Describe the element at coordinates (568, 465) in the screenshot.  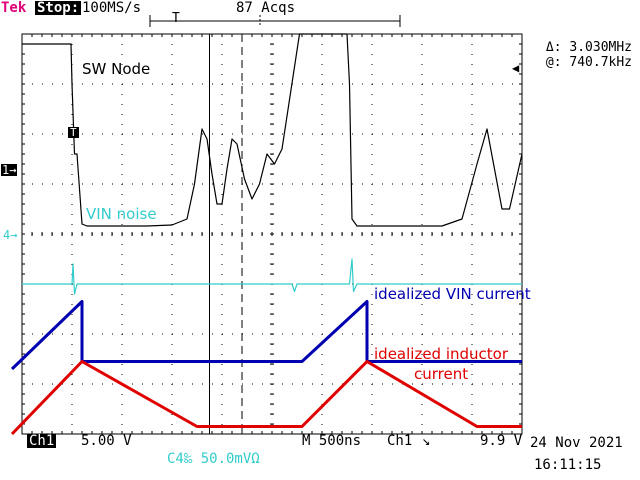
I see `capture-time: 16:11:15` at that location.